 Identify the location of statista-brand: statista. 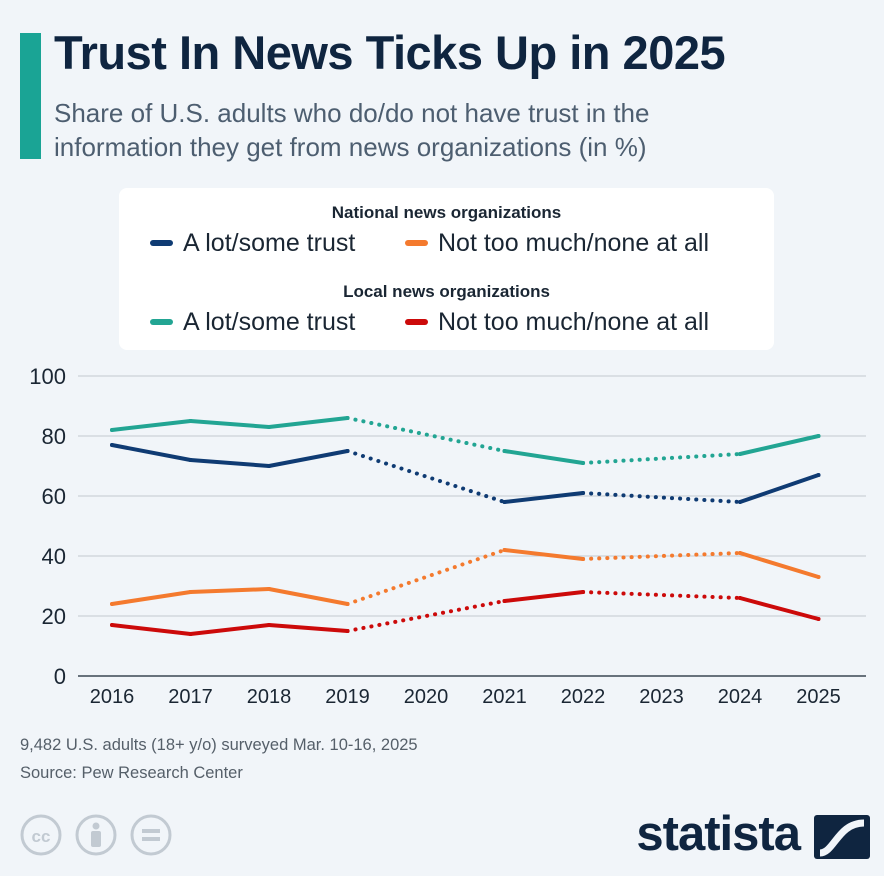
(740, 835).